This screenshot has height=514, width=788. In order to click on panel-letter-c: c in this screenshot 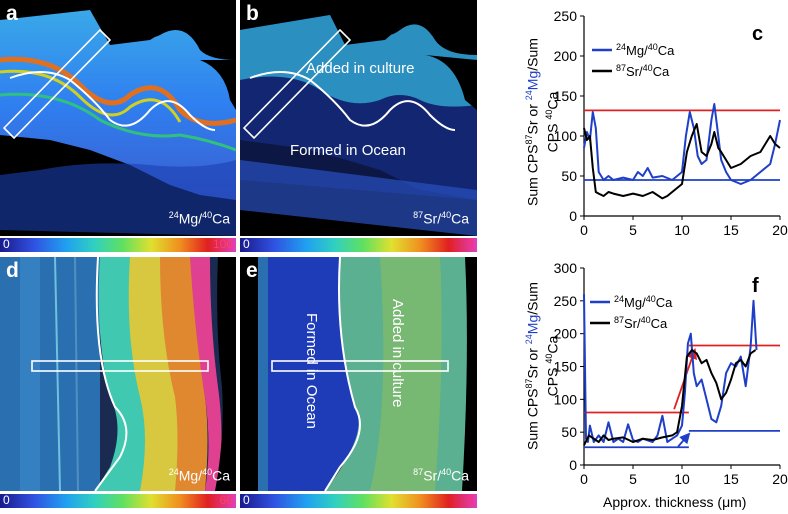, I will do `click(757, 34)`.